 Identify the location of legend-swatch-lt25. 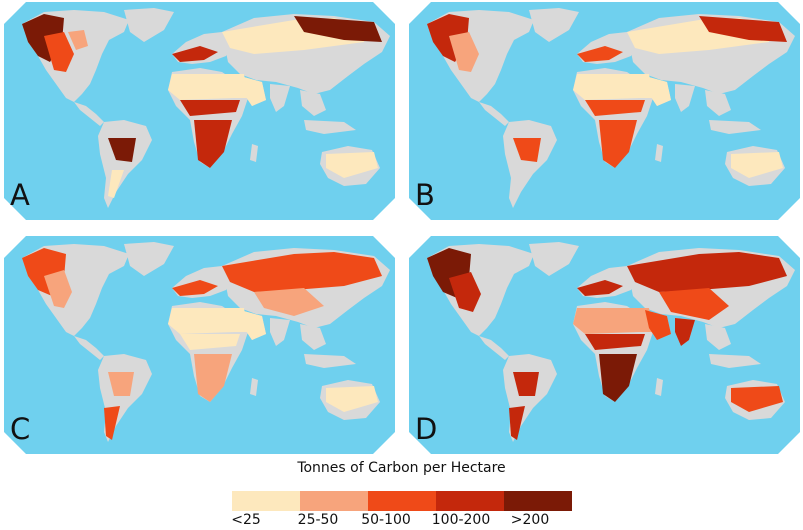
(266, 501).